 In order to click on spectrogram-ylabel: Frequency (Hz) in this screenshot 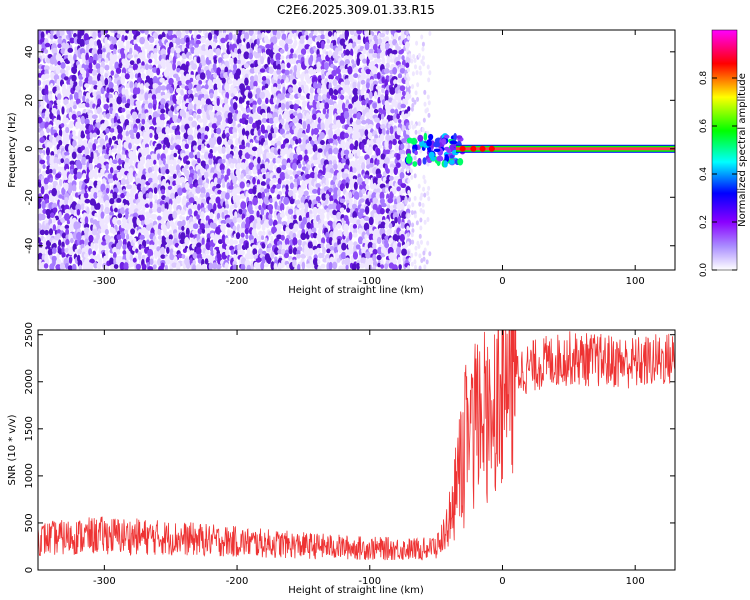, I will do `click(12, 150)`.